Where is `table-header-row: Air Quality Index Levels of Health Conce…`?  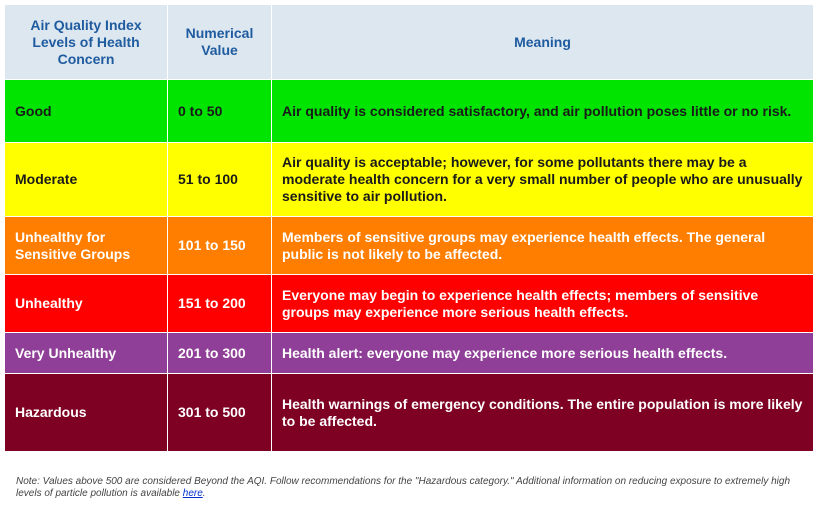 table-header-row: Air Quality Index Levels of Health Conce… is located at coordinates (409, 42).